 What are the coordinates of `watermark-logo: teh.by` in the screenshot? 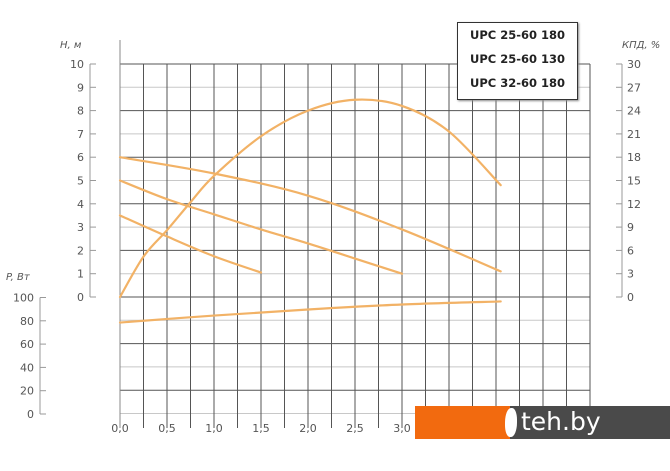 It's located at (542, 422).